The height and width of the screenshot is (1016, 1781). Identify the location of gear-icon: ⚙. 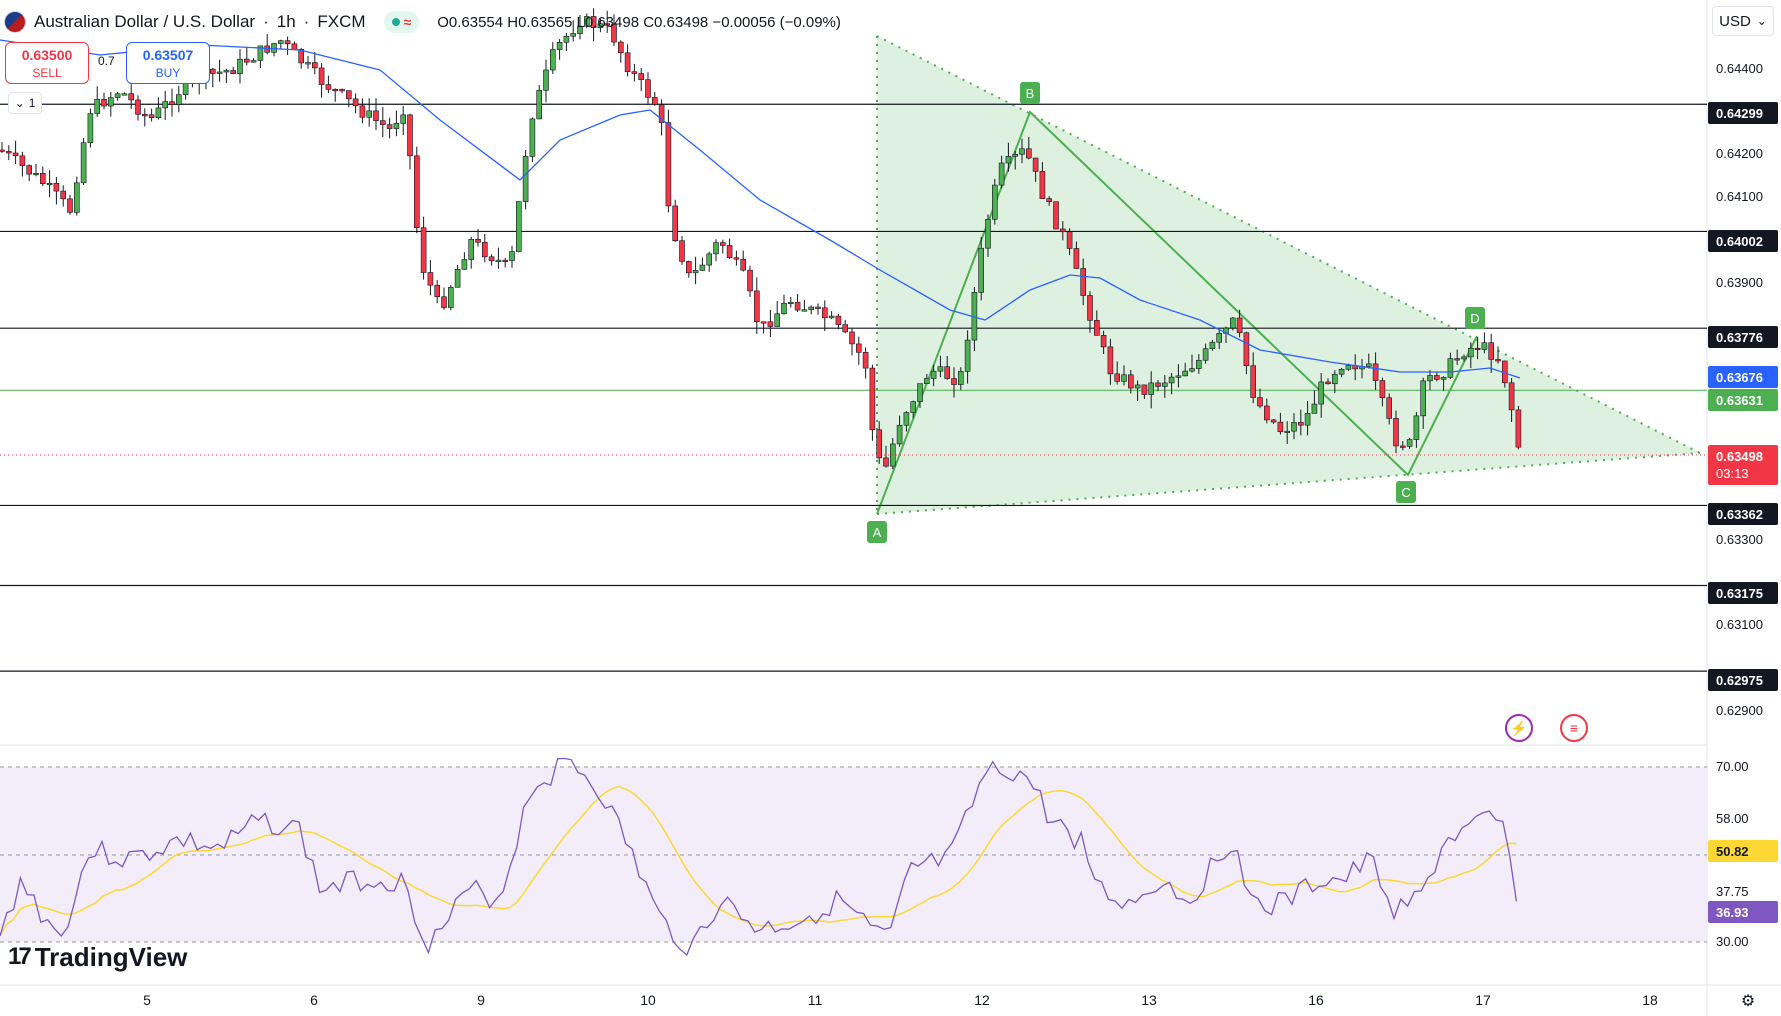
(1748, 1001).